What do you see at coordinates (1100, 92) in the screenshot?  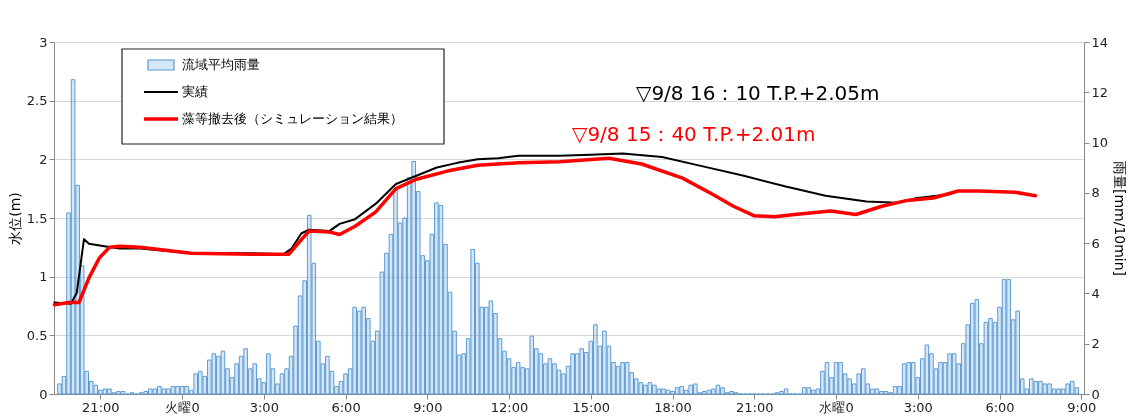 I see `y2-tick-label: 12` at bounding box center [1100, 92].